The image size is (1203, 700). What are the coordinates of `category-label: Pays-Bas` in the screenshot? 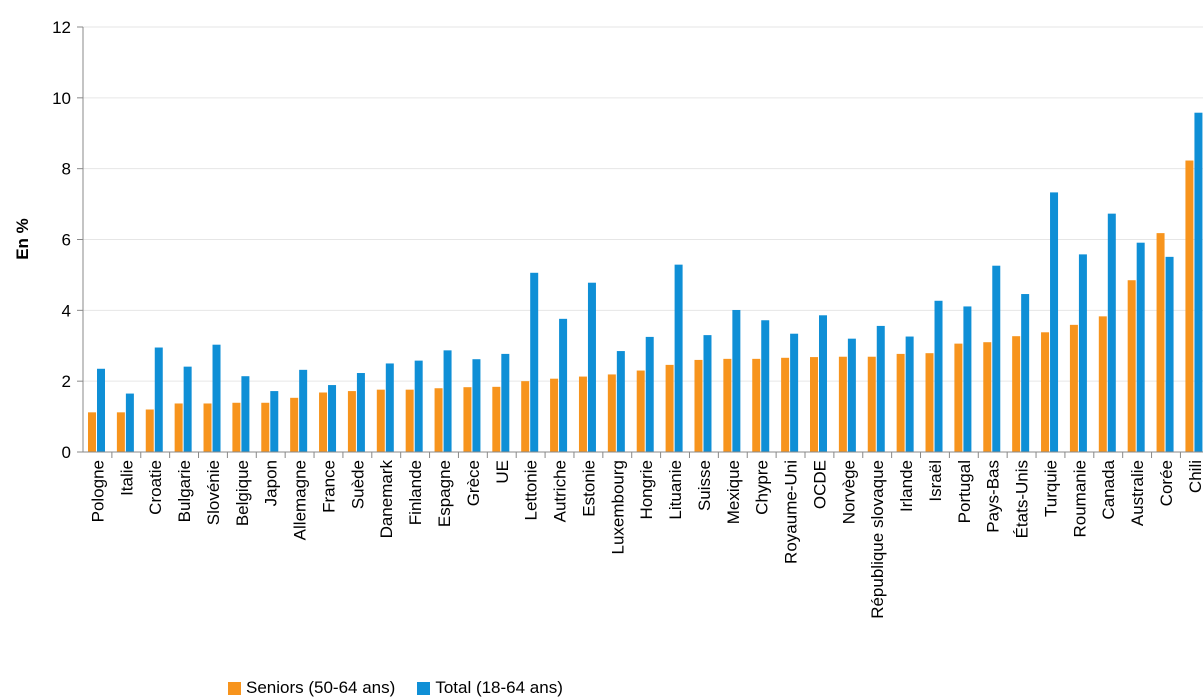 It's located at (993, 496).